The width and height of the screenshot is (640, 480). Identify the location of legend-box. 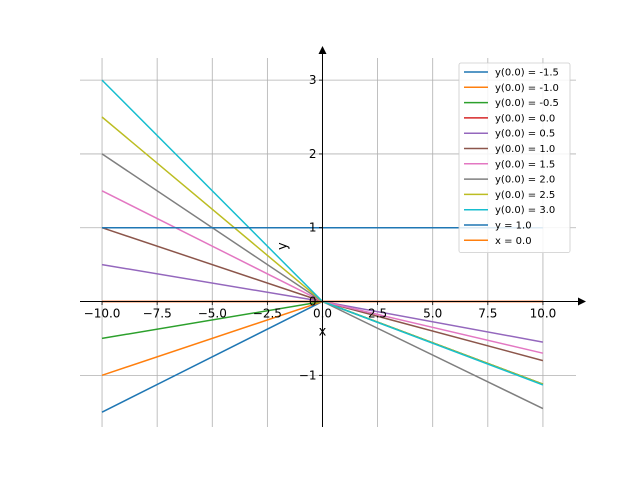
(514, 158).